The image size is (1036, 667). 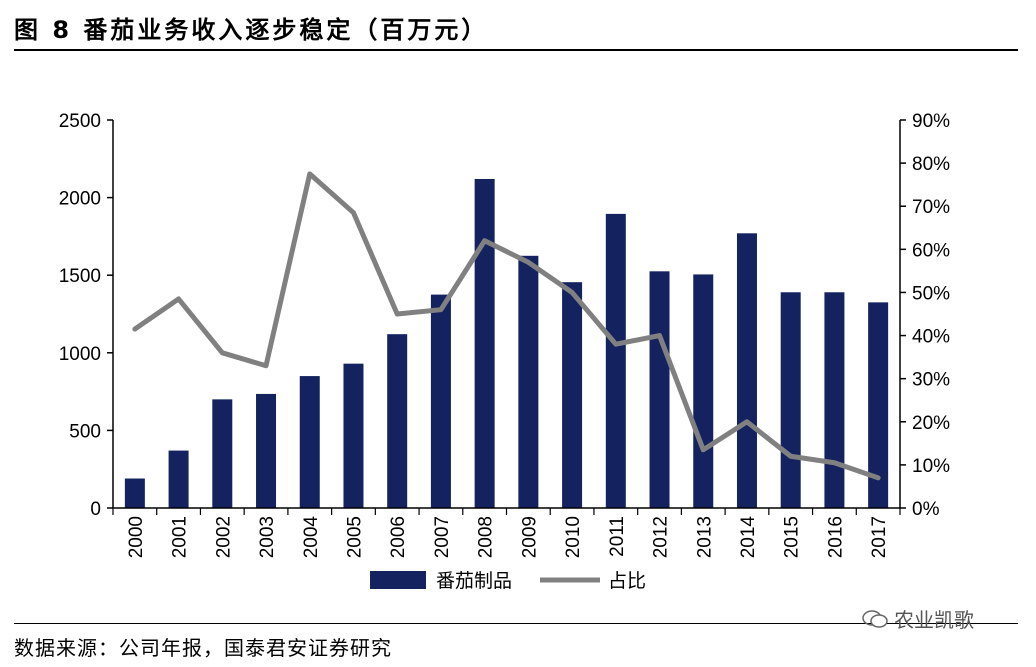 What do you see at coordinates (80, 121) in the screenshot?
I see `left-axis-tick-label: 2500` at bounding box center [80, 121].